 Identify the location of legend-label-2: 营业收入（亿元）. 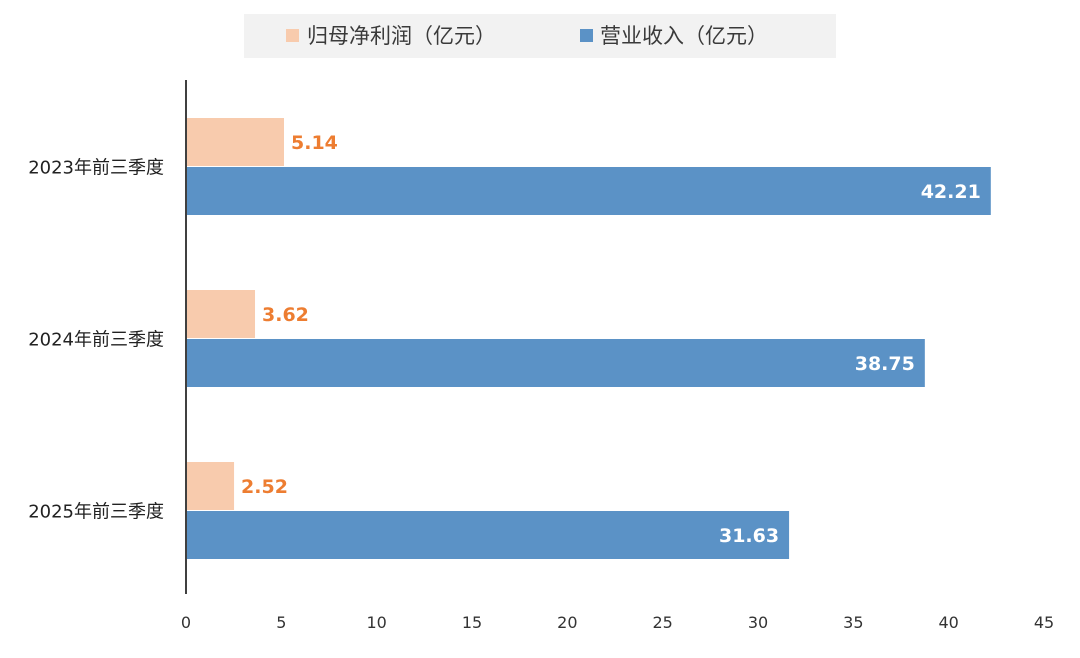
(684, 36).